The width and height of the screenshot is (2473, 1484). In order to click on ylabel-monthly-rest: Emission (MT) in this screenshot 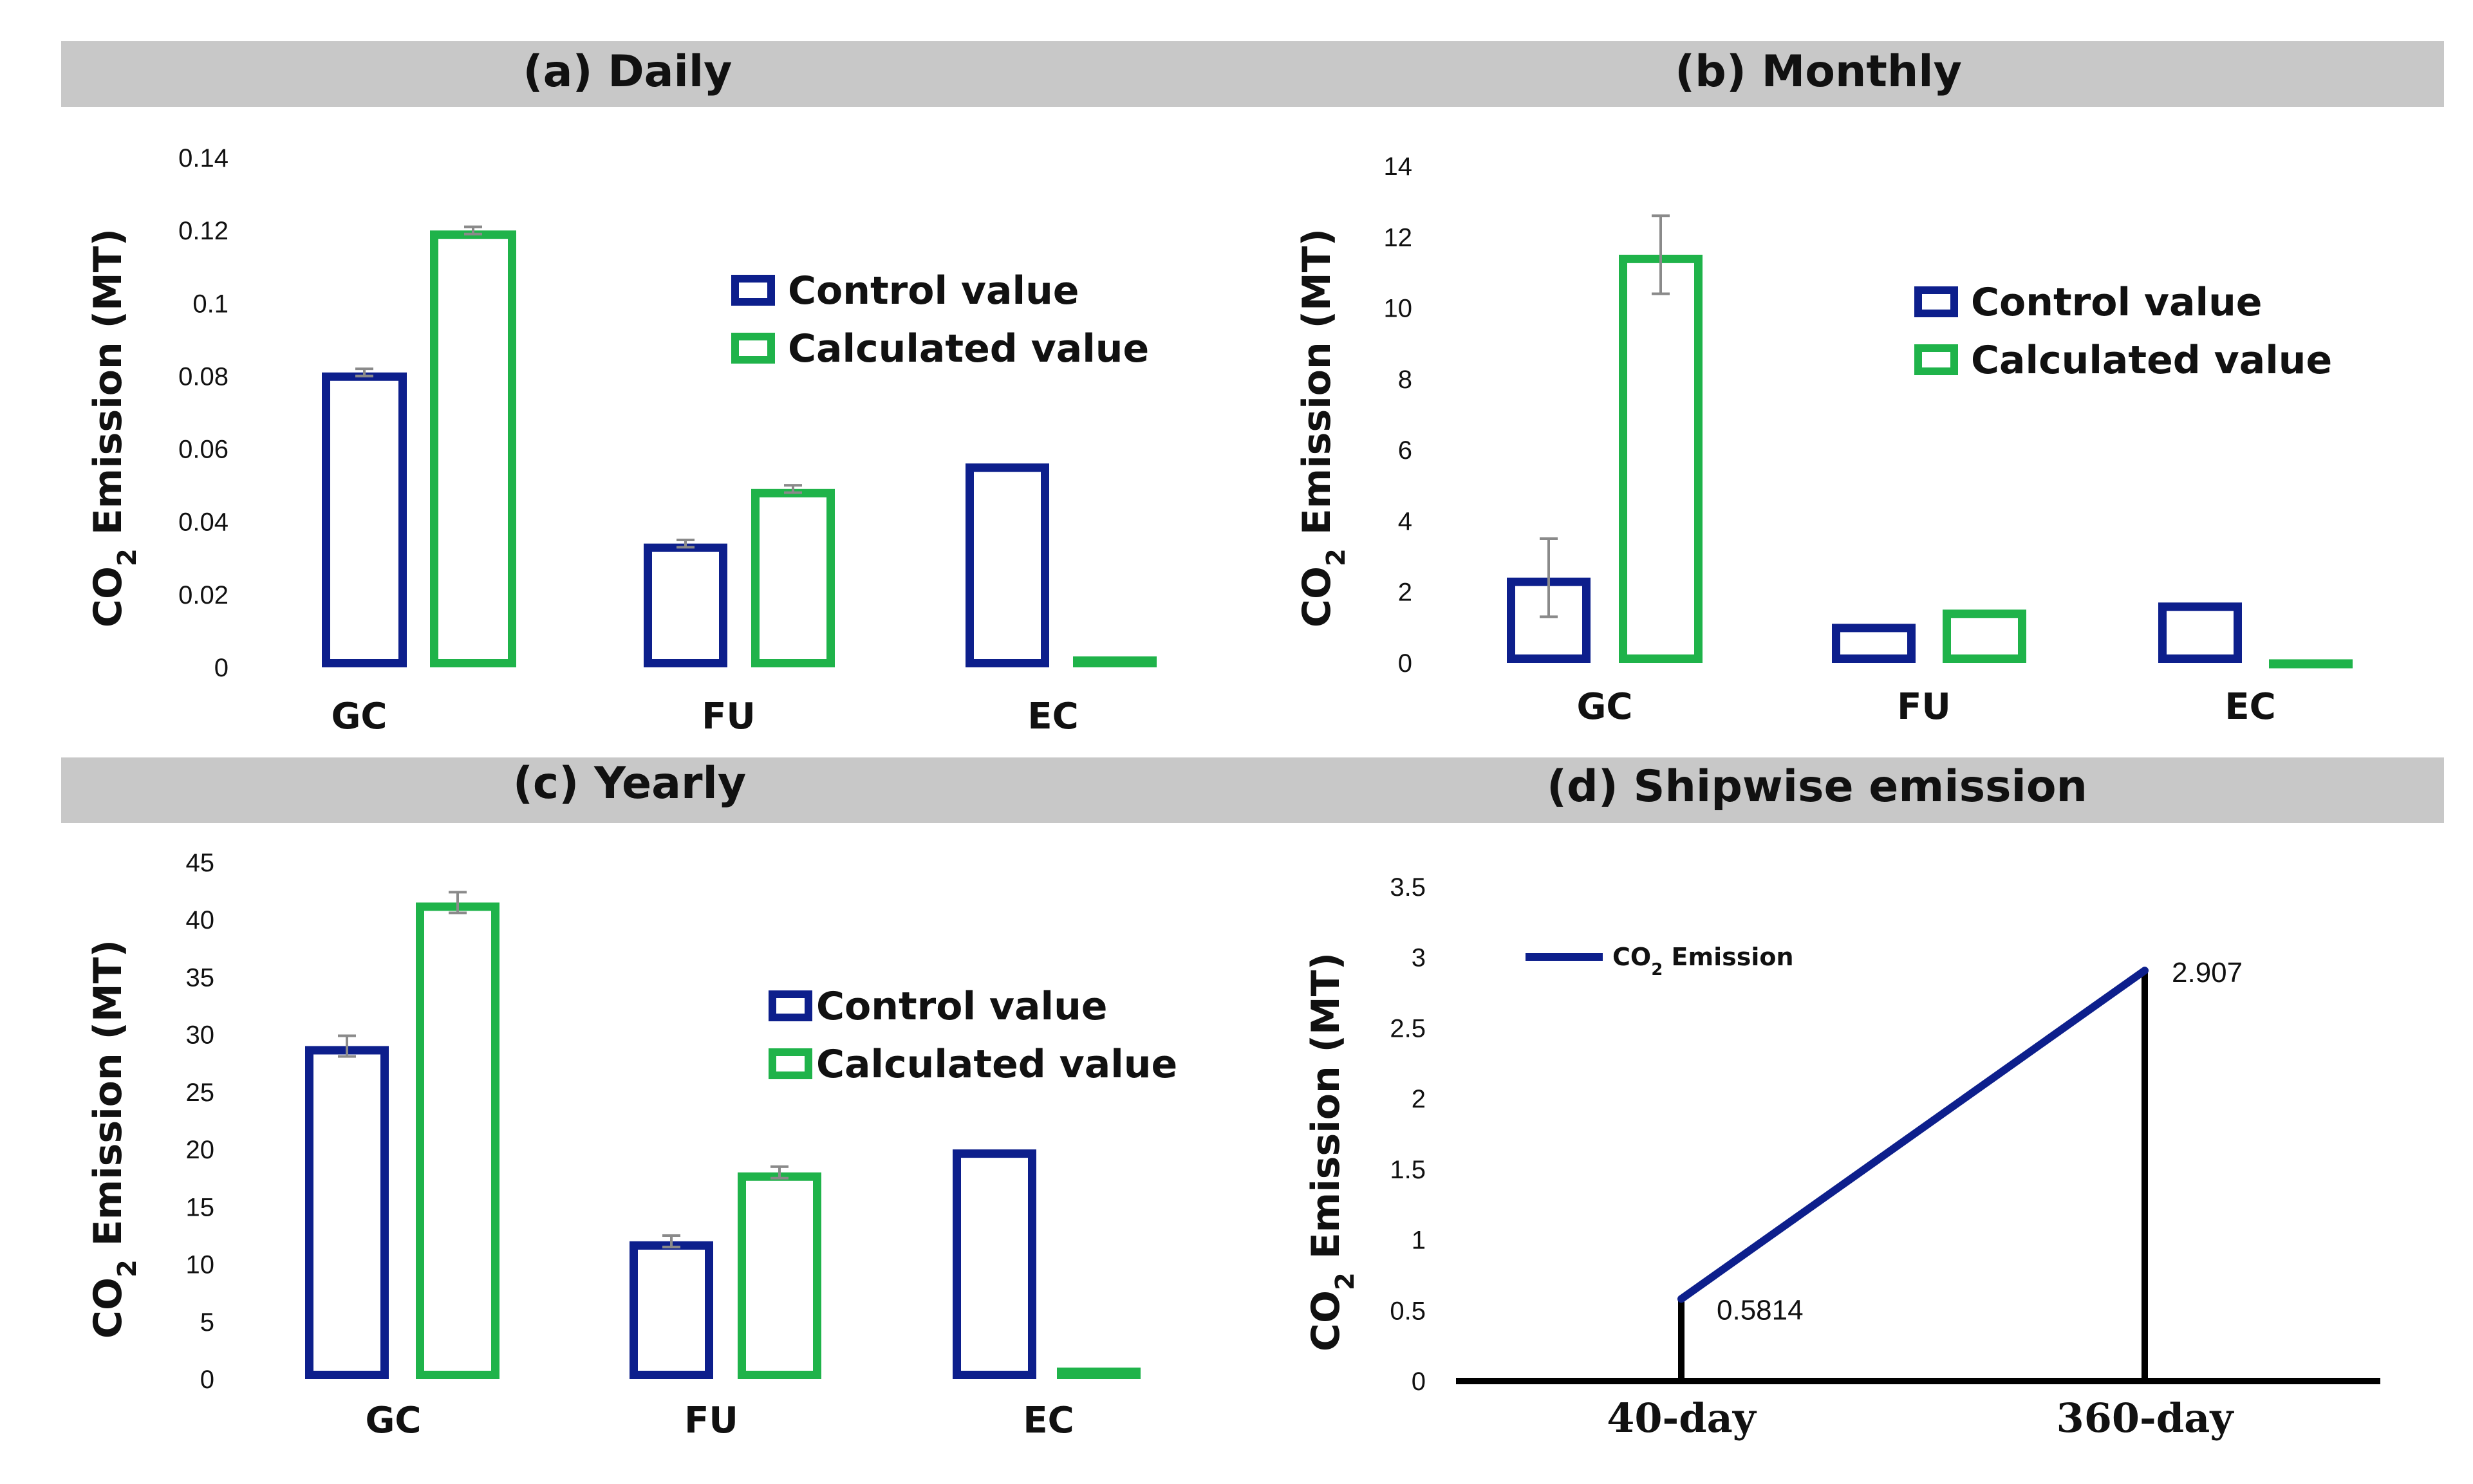, I will do `click(1317, 388)`.